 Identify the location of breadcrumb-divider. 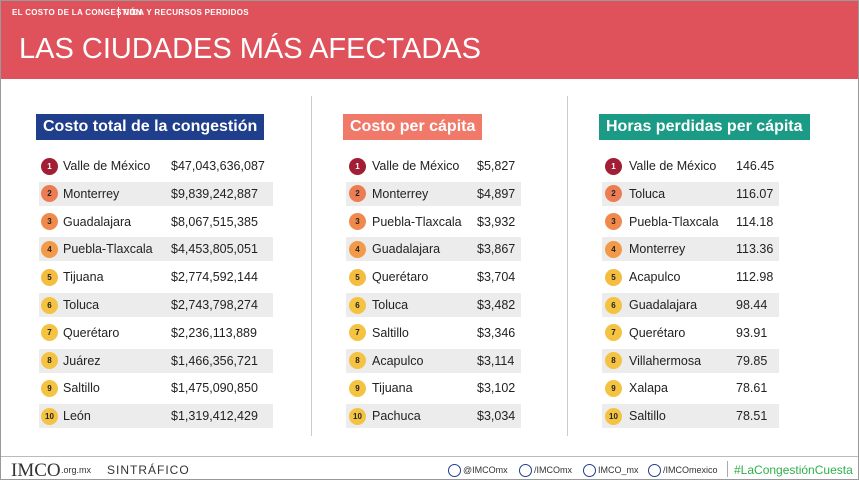
(118, 12).